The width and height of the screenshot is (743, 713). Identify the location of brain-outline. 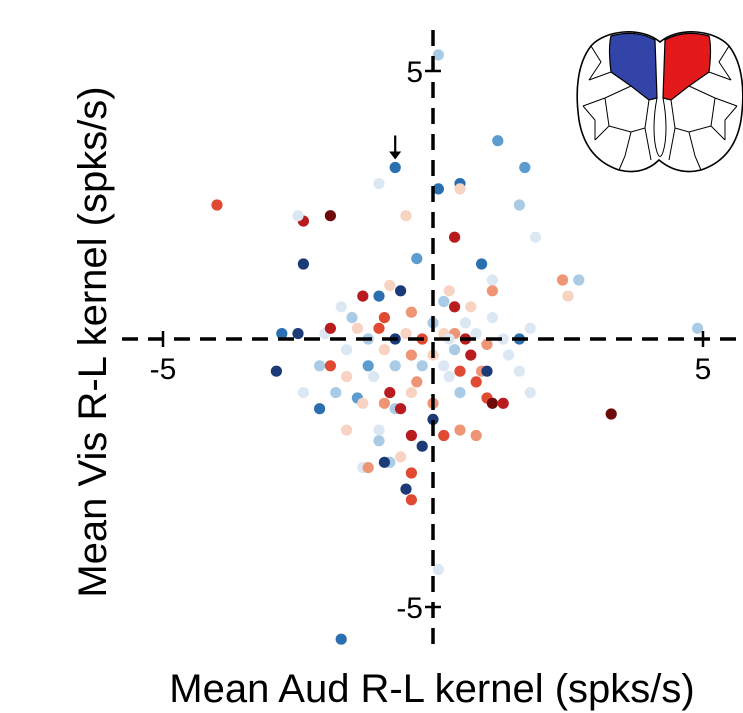
(659, 102).